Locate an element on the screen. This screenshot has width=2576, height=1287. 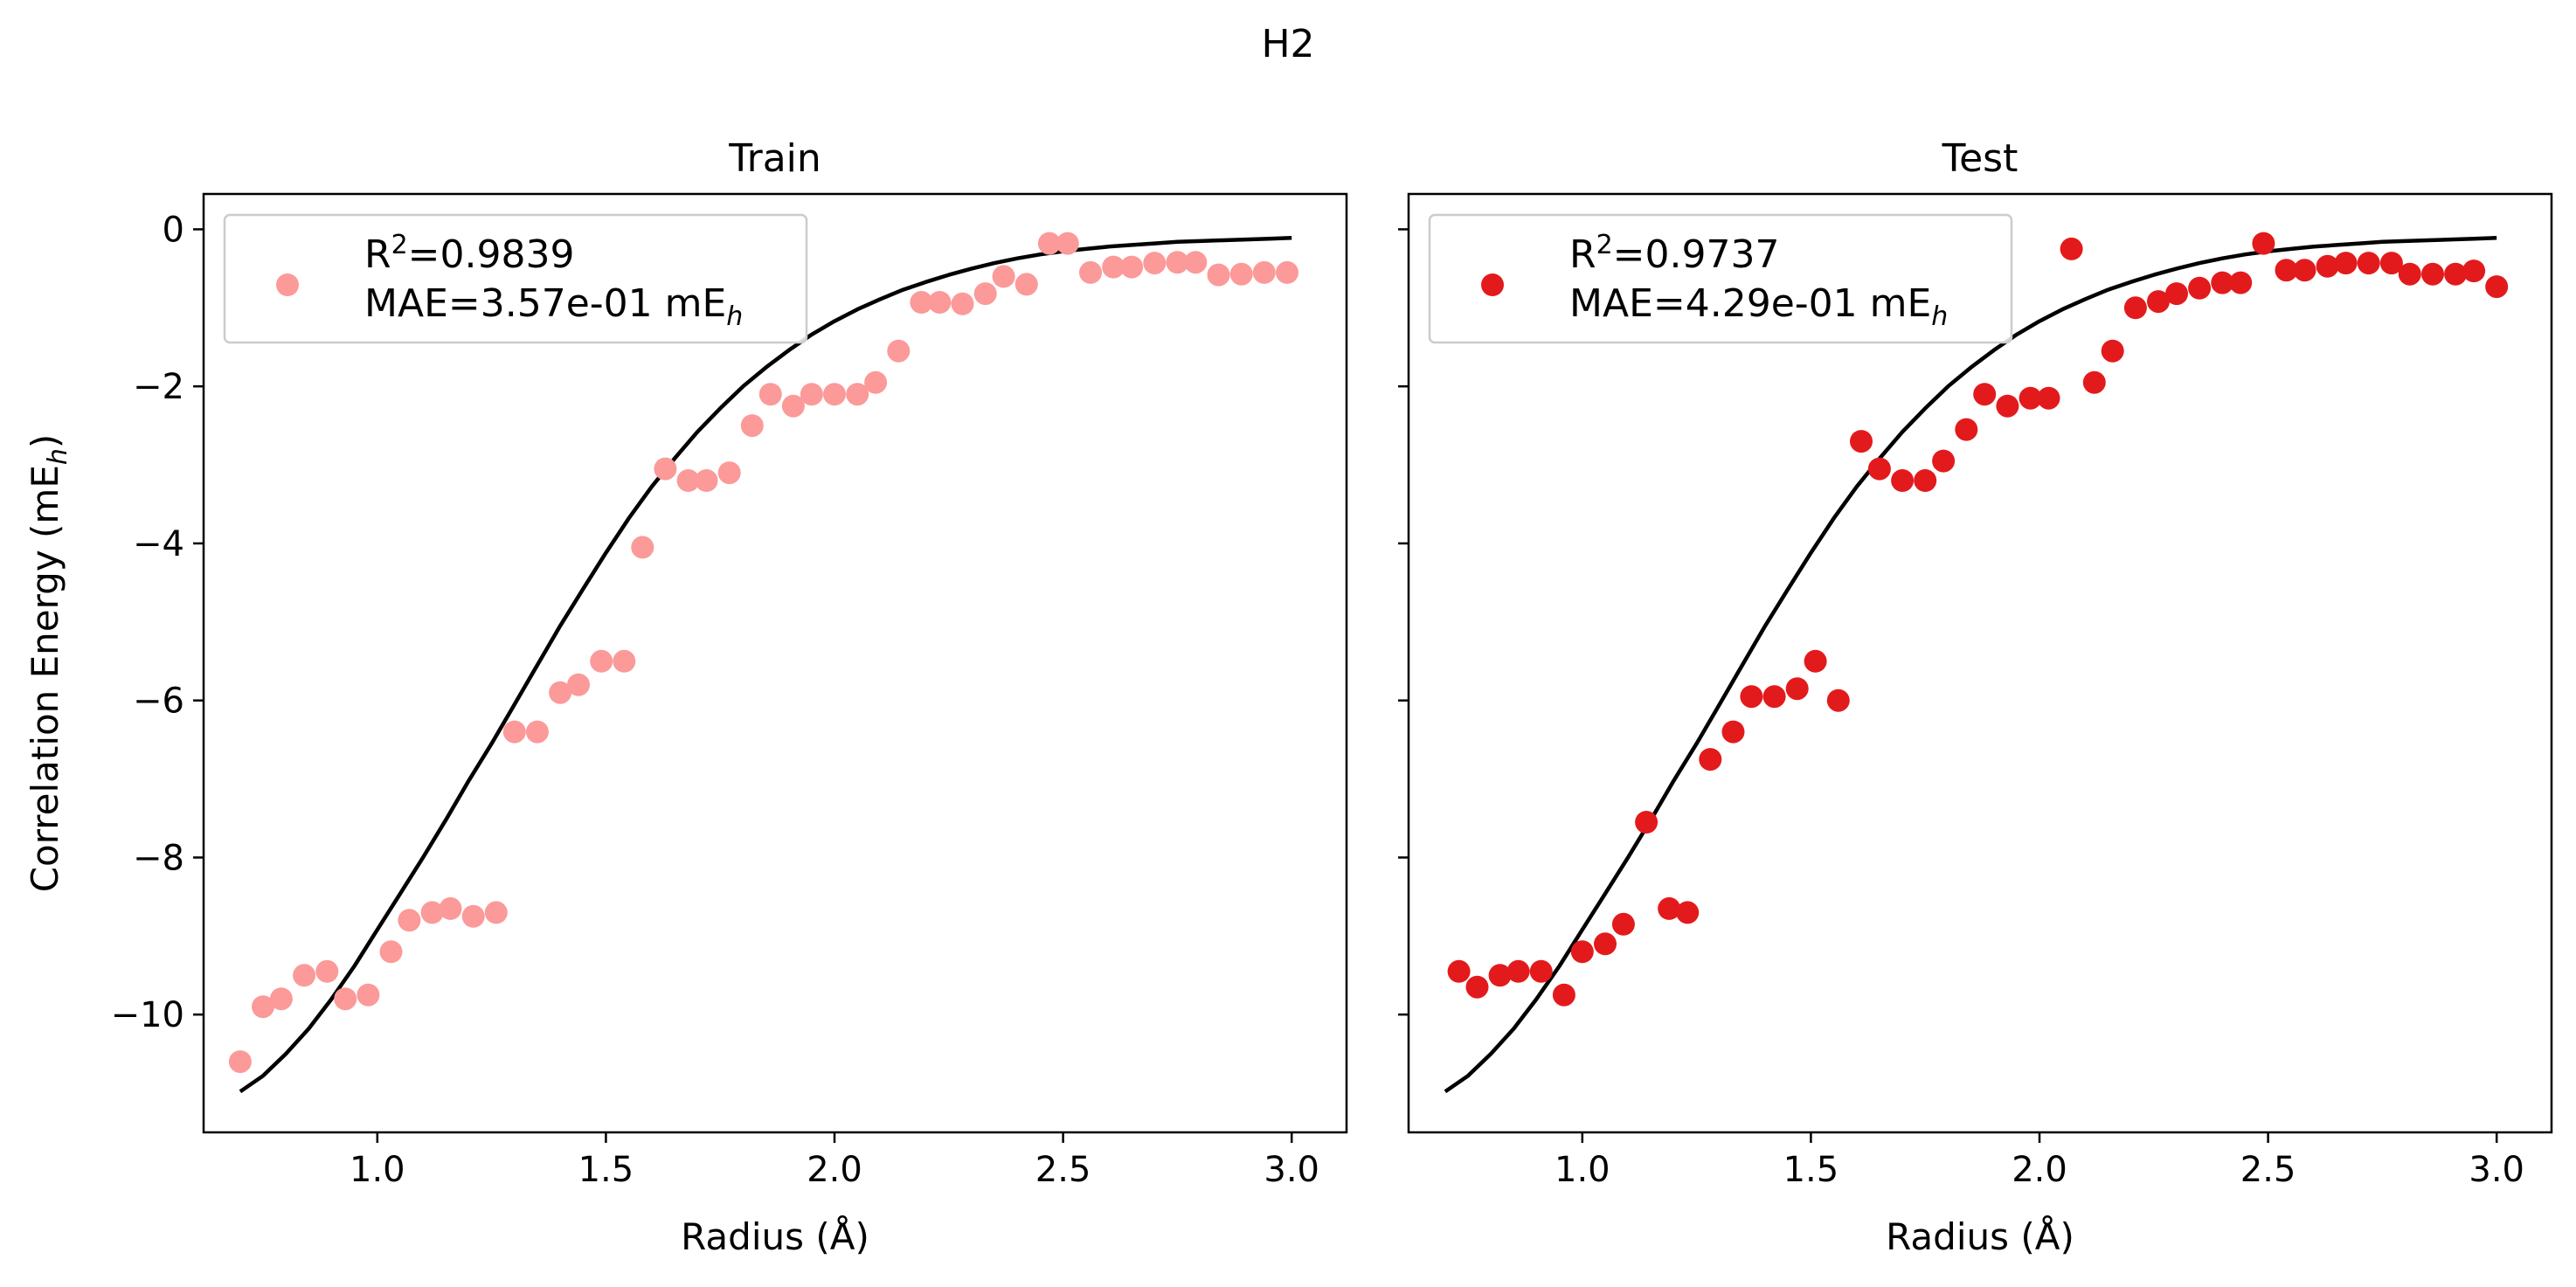
y-tick-label: 0 is located at coordinates (173, 230).